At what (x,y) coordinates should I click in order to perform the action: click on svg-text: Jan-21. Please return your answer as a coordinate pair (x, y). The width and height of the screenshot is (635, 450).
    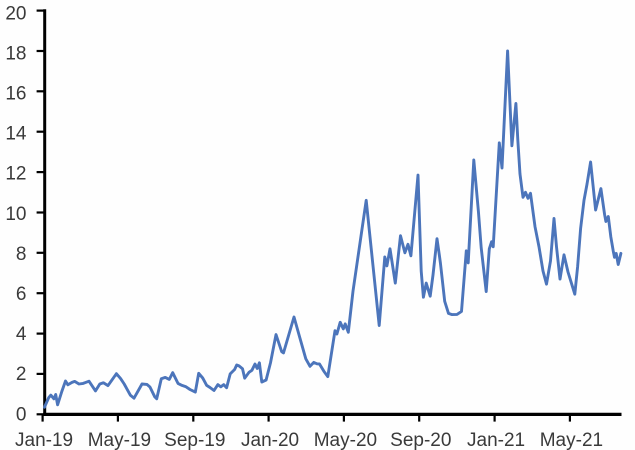
    Looking at the image, I should click on (496, 440).